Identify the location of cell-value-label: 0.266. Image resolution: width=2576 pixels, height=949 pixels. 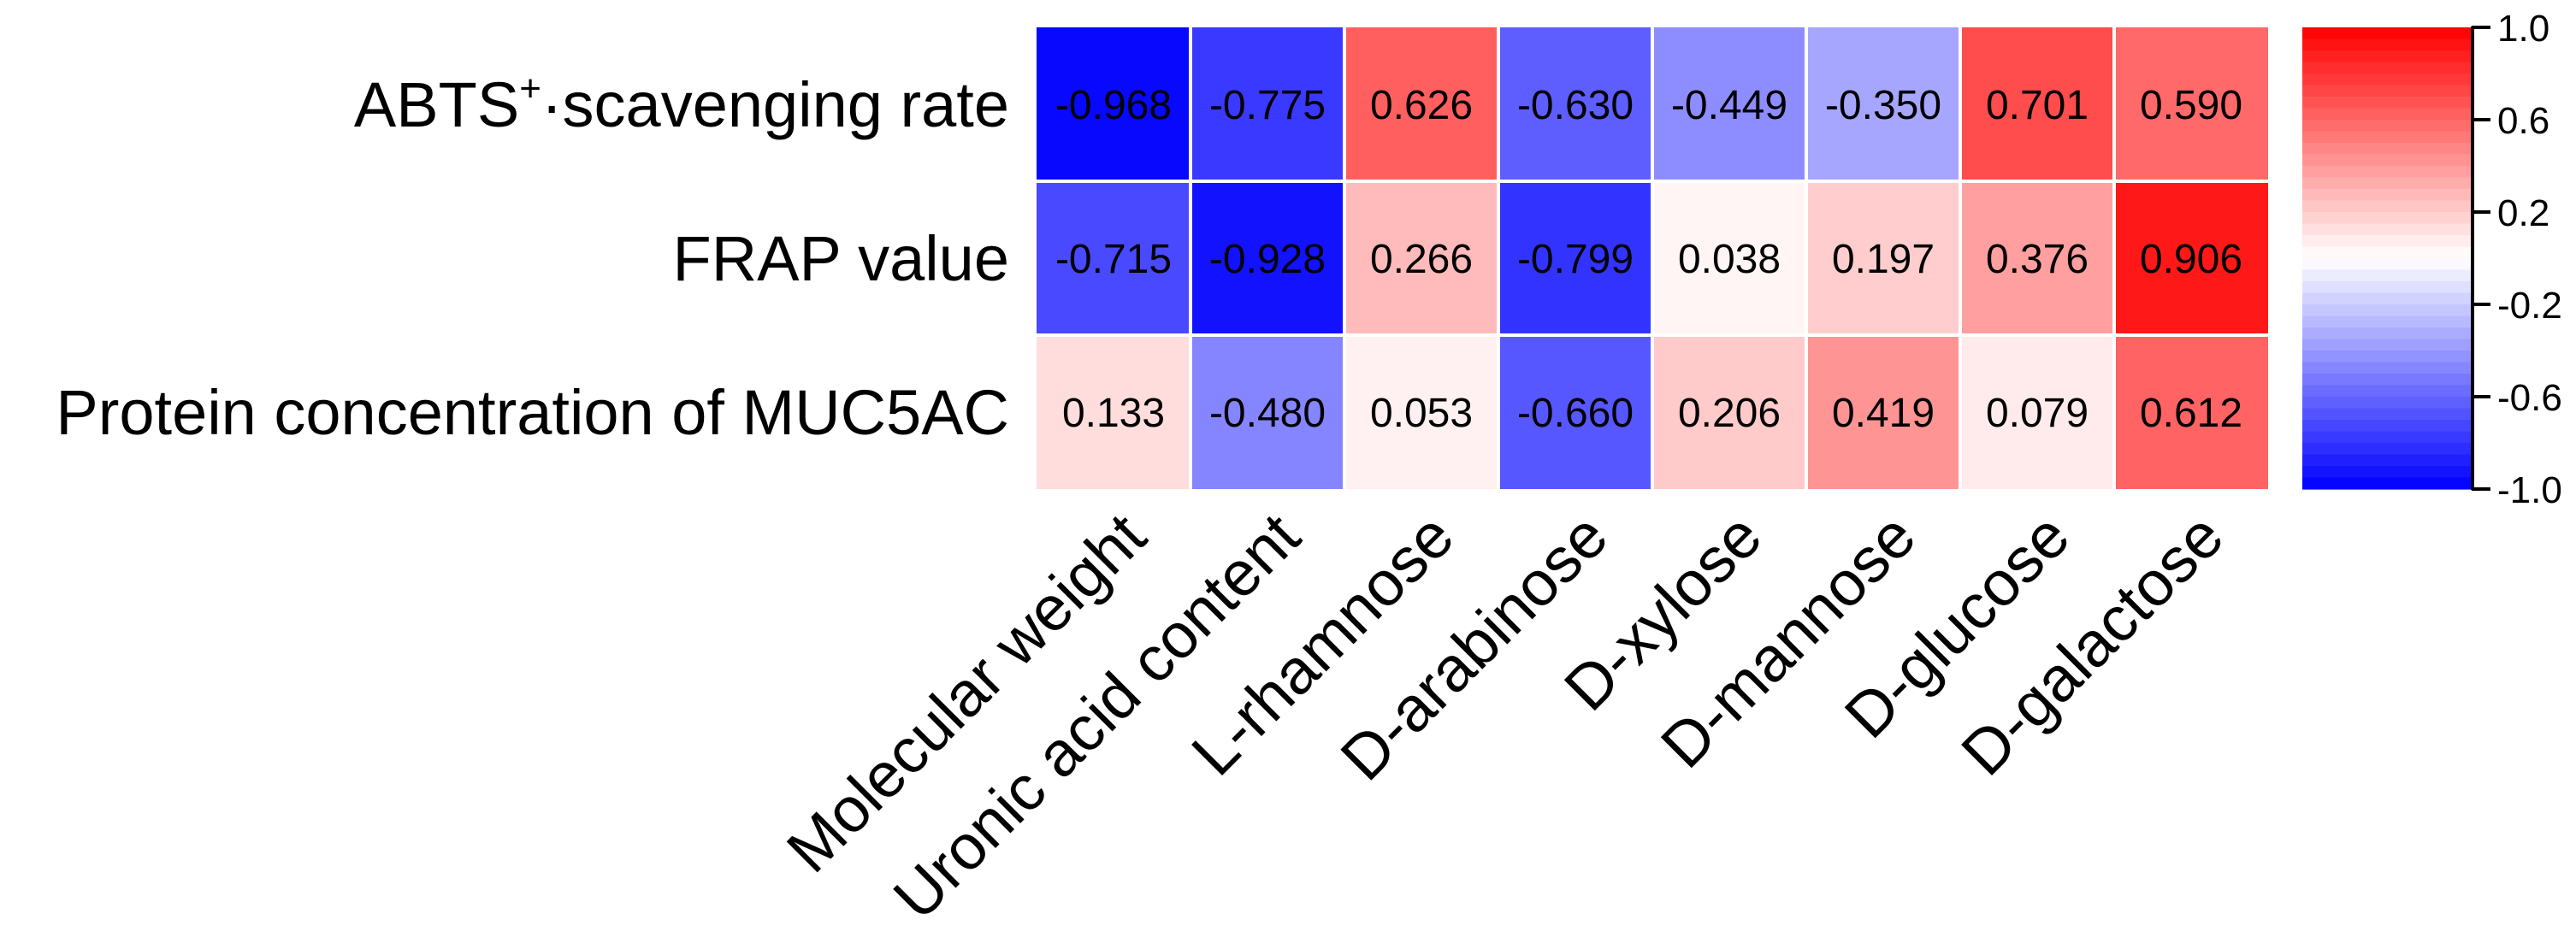
(1421, 259).